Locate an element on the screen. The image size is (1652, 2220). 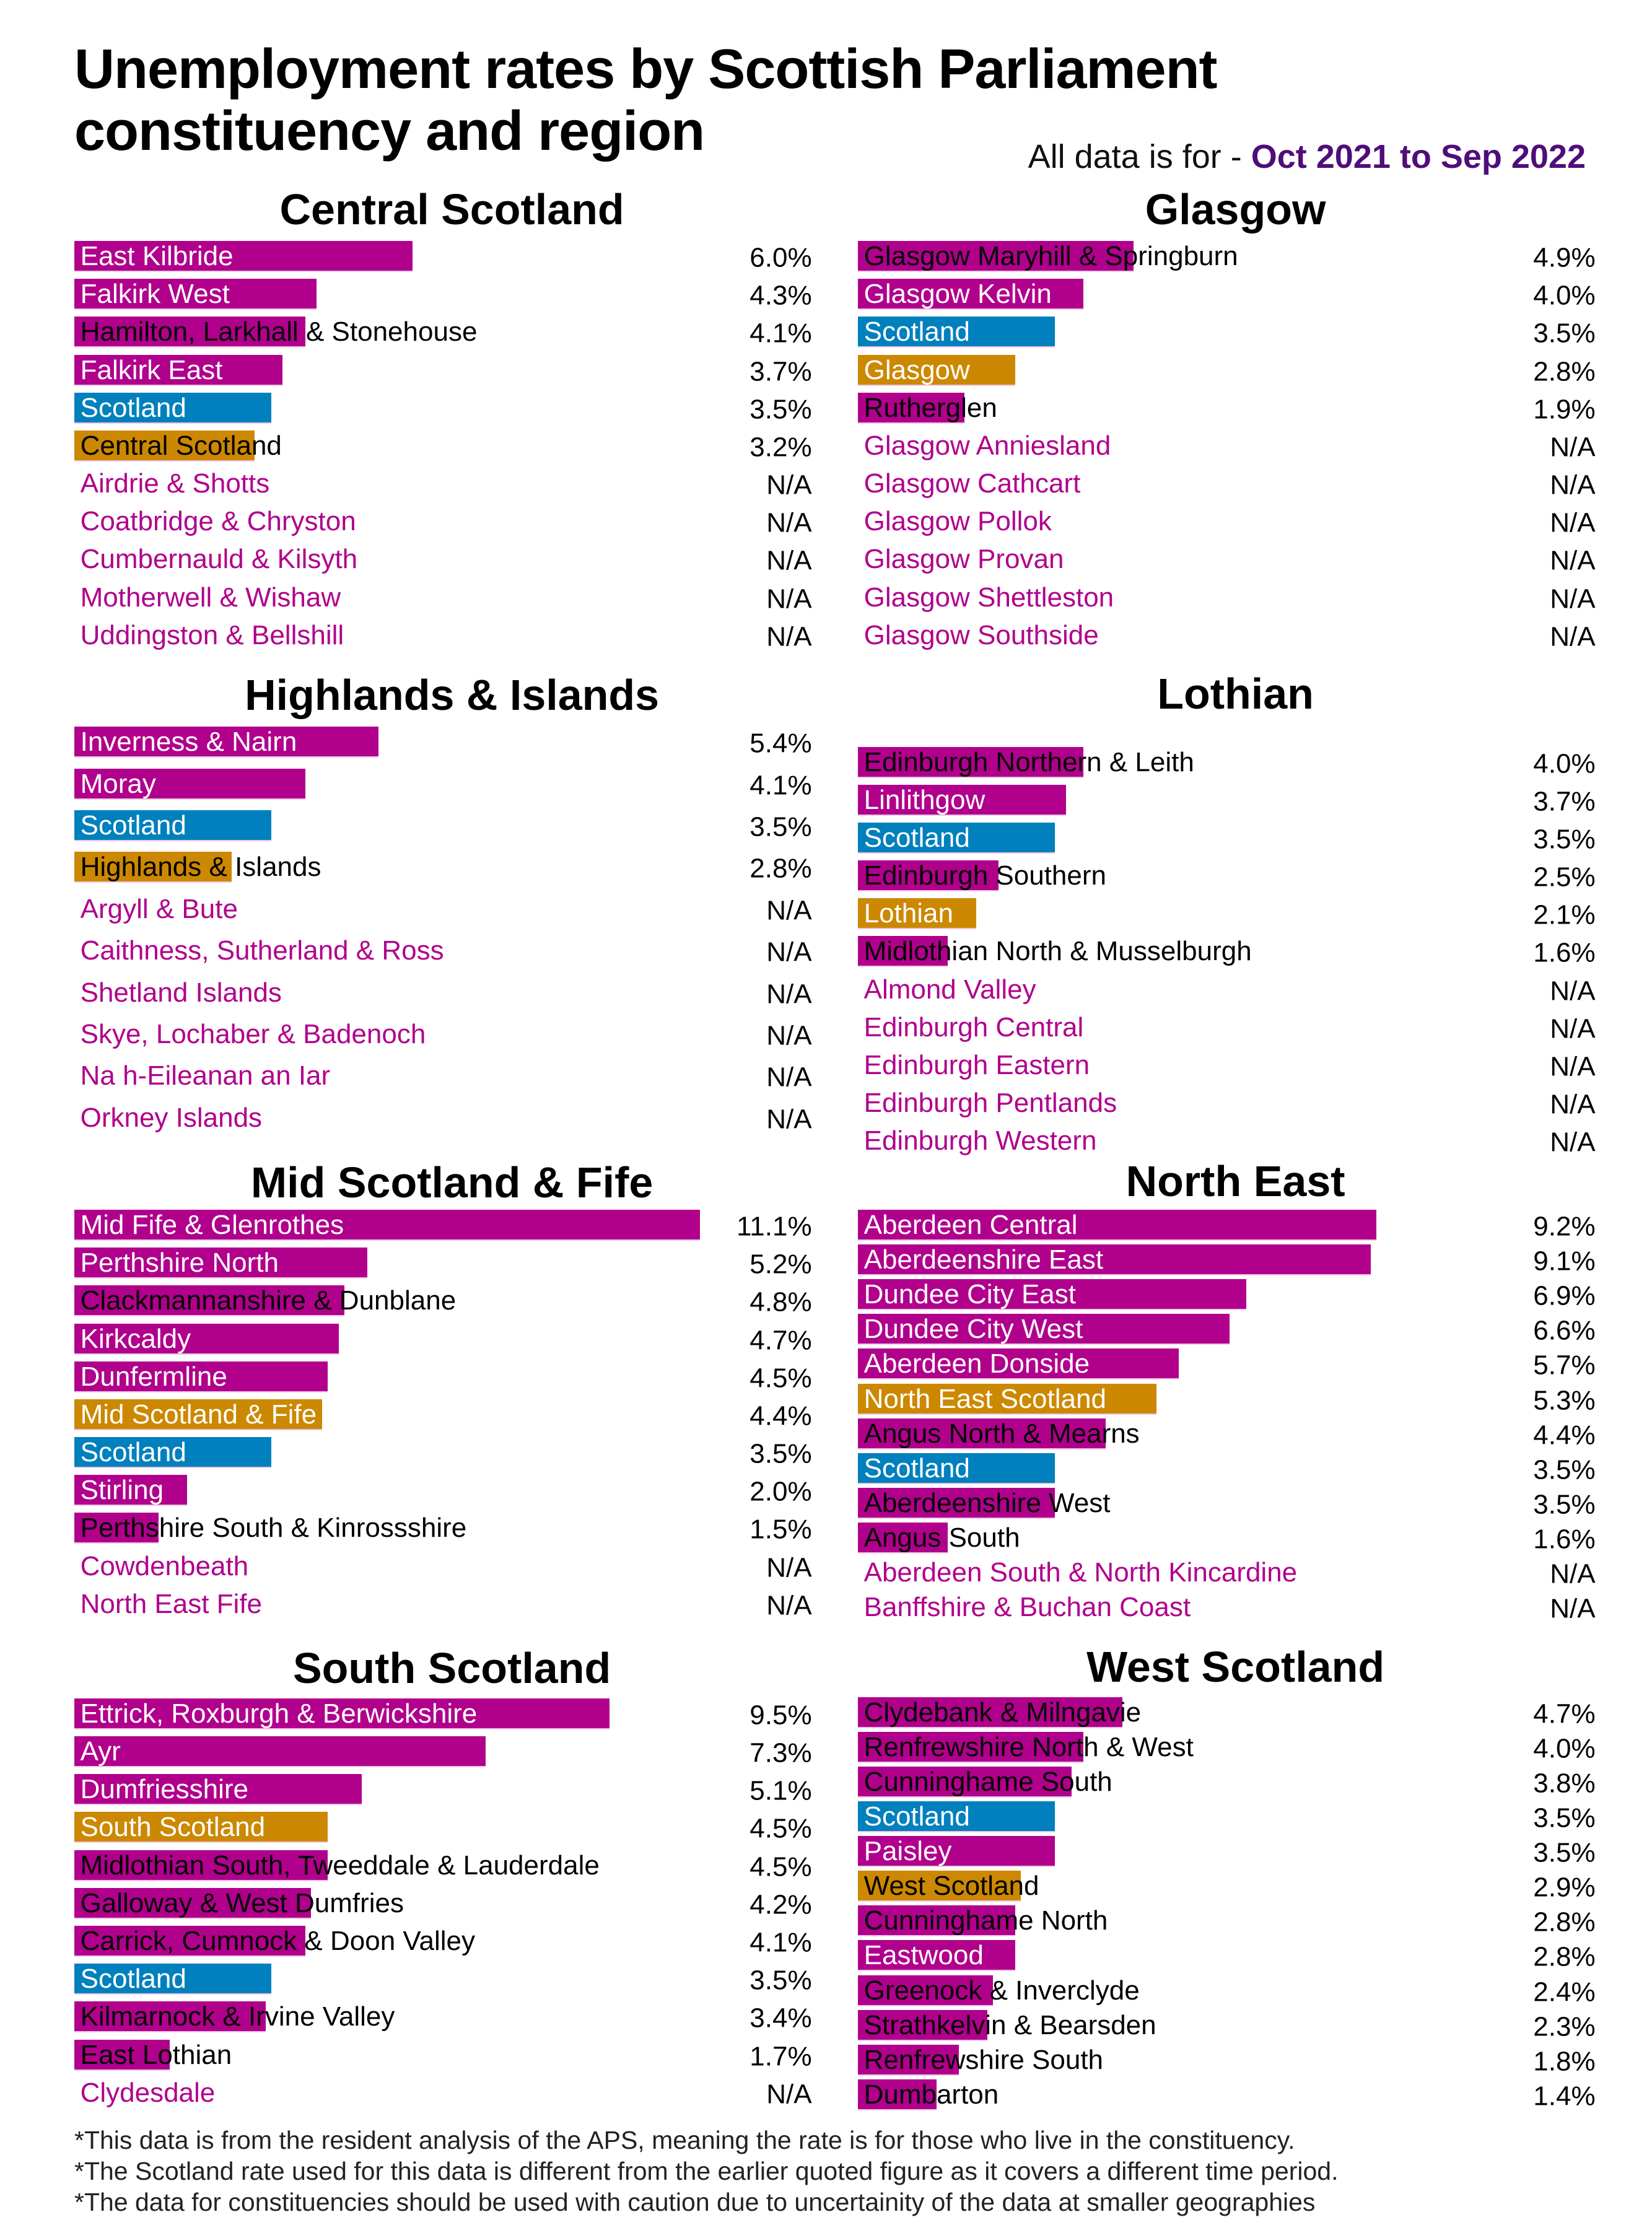
value-label: 5.4% is located at coordinates (781, 743).